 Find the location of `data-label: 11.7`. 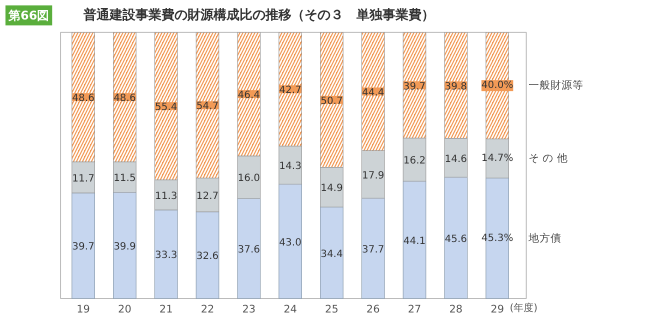

data-label: 11.7 is located at coordinates (83, 178).